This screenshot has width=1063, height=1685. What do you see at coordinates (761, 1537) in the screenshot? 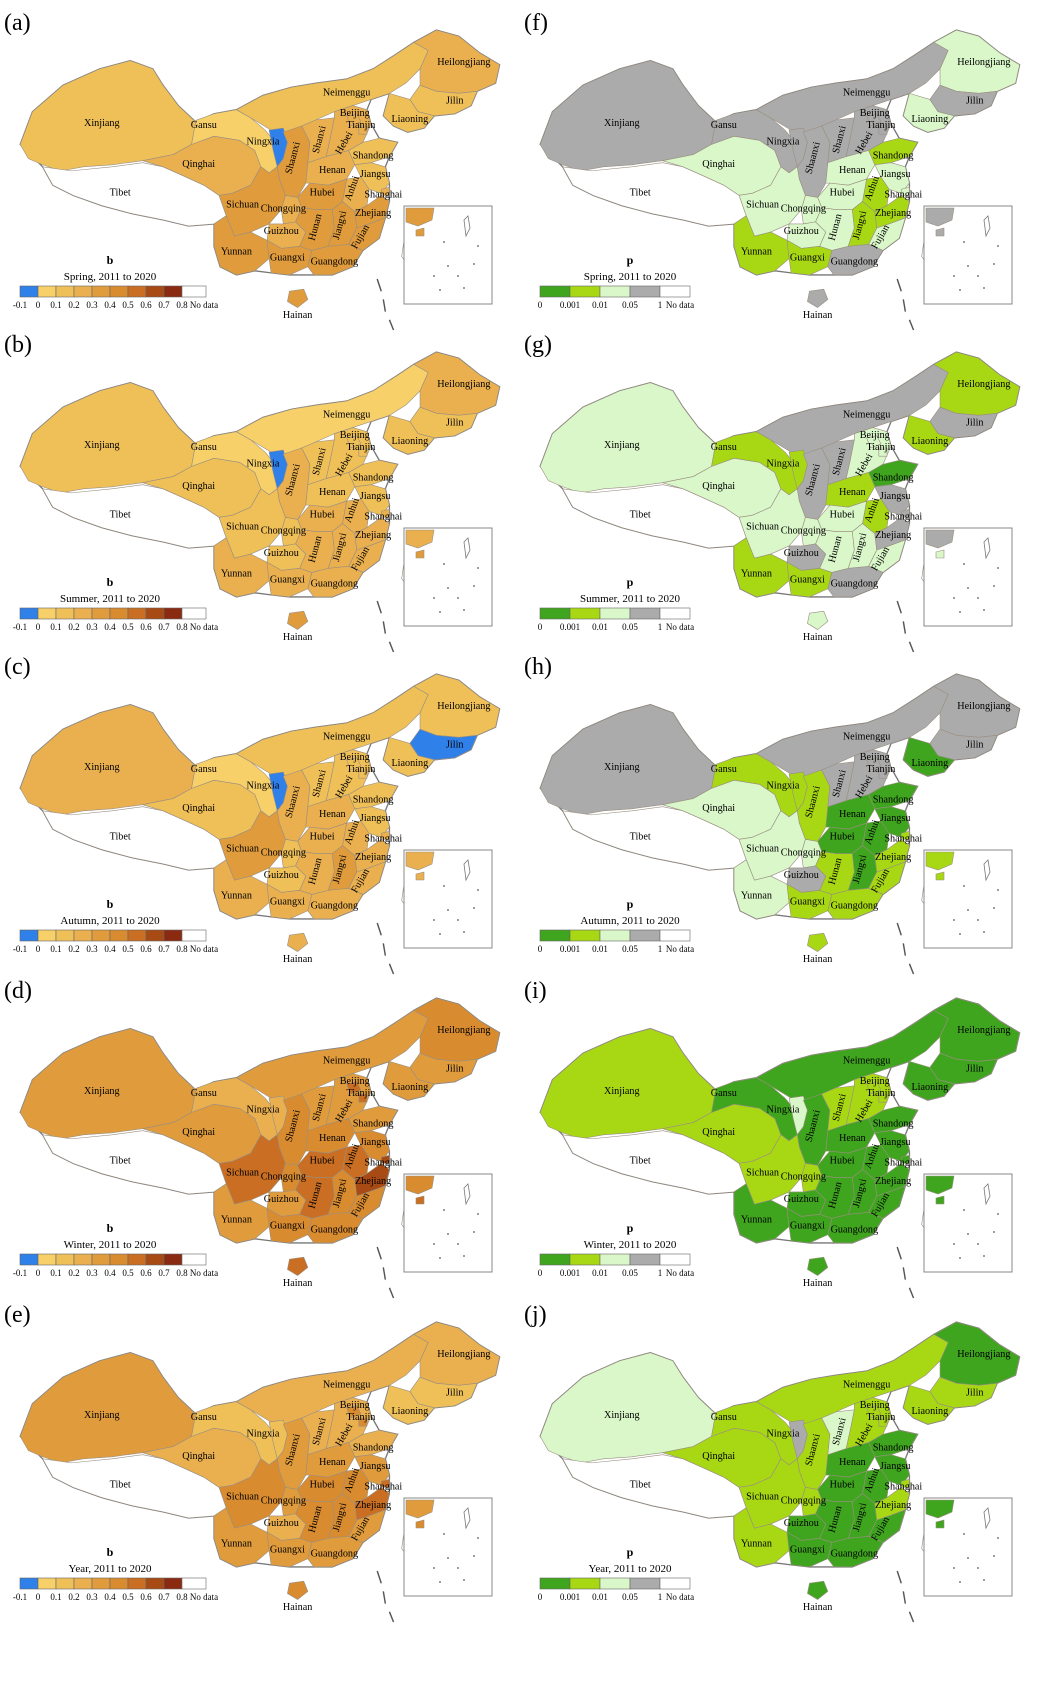
I see `province-yunnan` at bounding box center [761, 1537].